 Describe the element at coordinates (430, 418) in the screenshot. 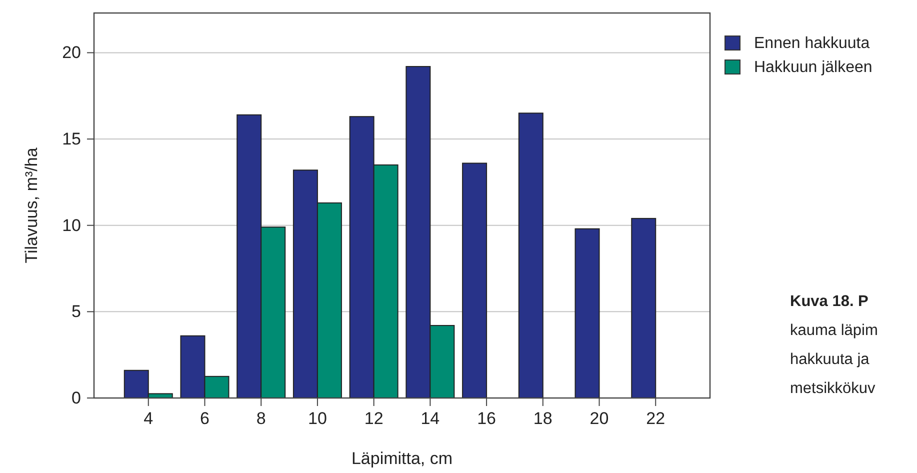

I see `x-tick-label: 14` at that location.